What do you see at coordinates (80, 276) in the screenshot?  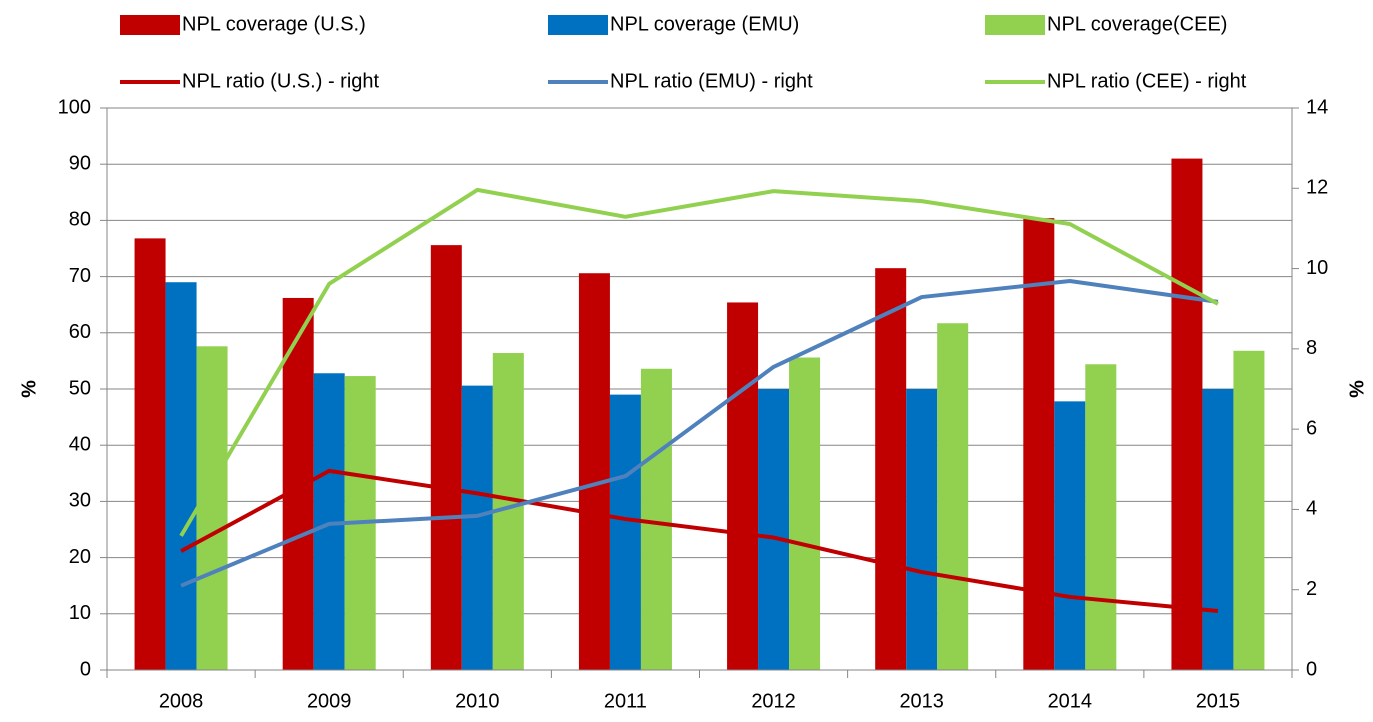 I see `y-tick-label: 70` at bounding box center [80, 276].